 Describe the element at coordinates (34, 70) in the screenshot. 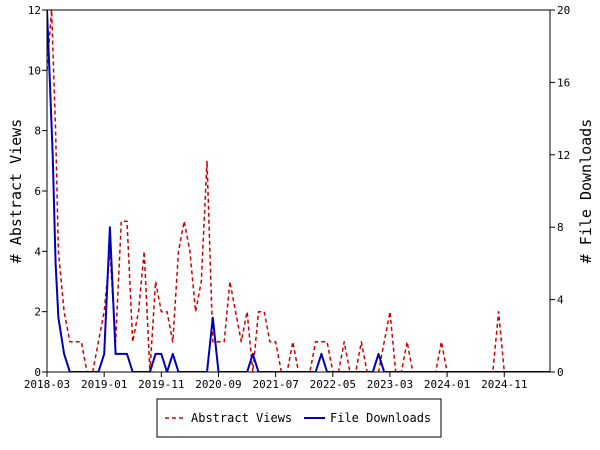

I see `y-left-tick-label: 10` at that location.